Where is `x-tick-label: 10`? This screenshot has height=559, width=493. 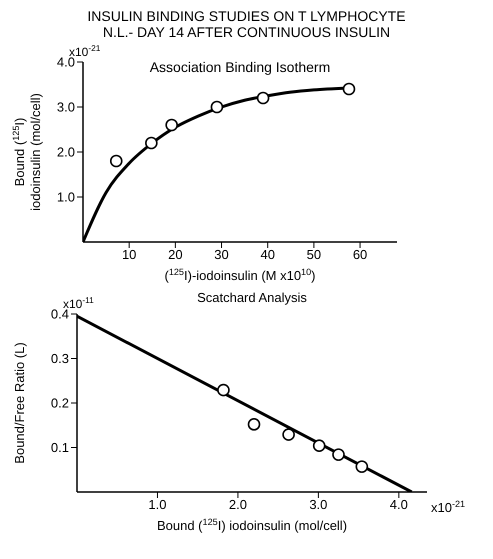 x-tick-label: 10 is located at coordinates (129, 254).